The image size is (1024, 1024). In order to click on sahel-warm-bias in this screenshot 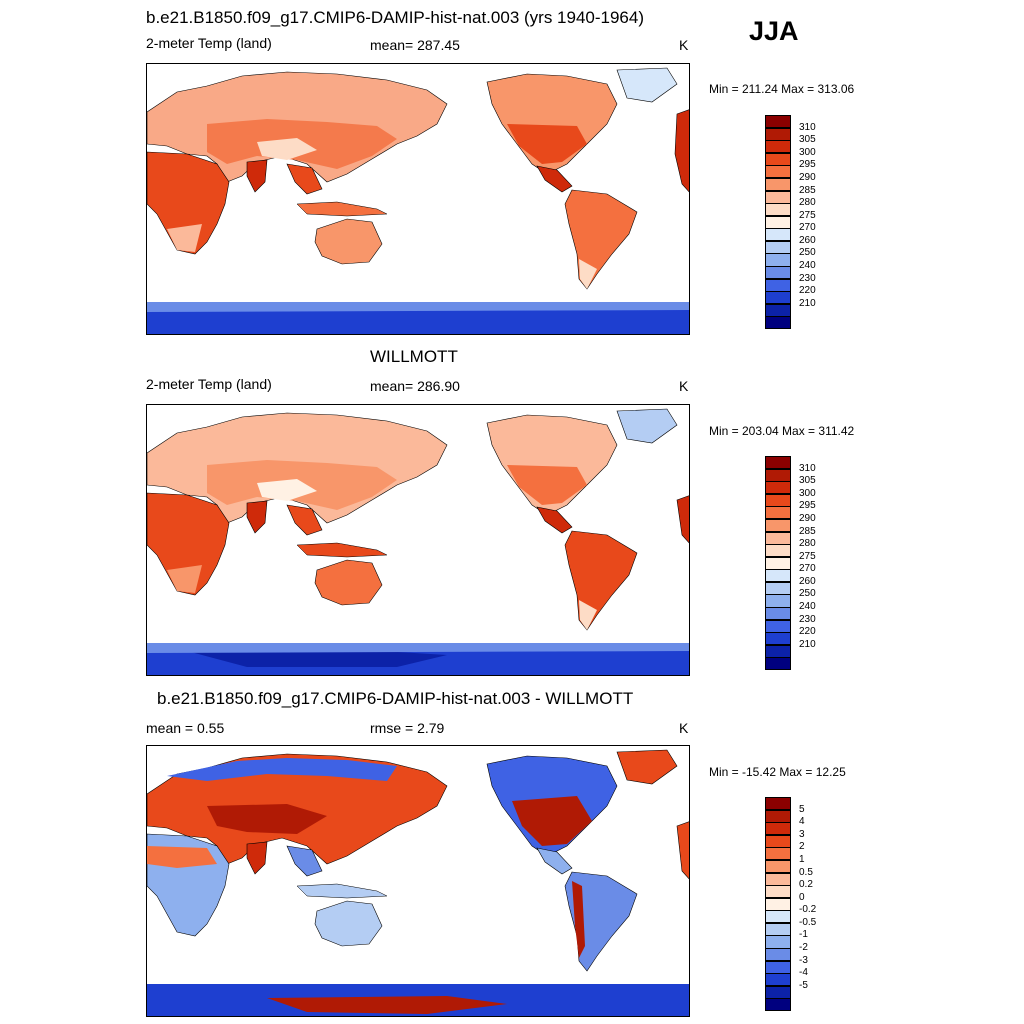, I will do `click(182, 857)`.